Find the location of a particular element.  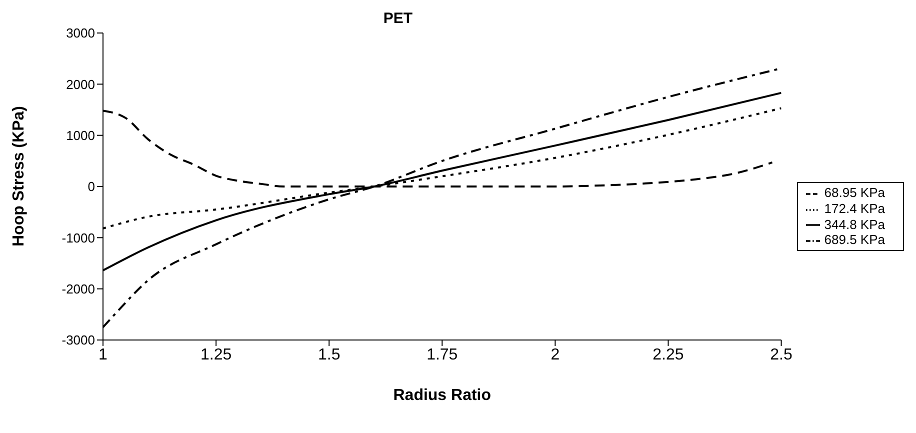

y-tick-label: -2000 is located at coordinates (78, 288).